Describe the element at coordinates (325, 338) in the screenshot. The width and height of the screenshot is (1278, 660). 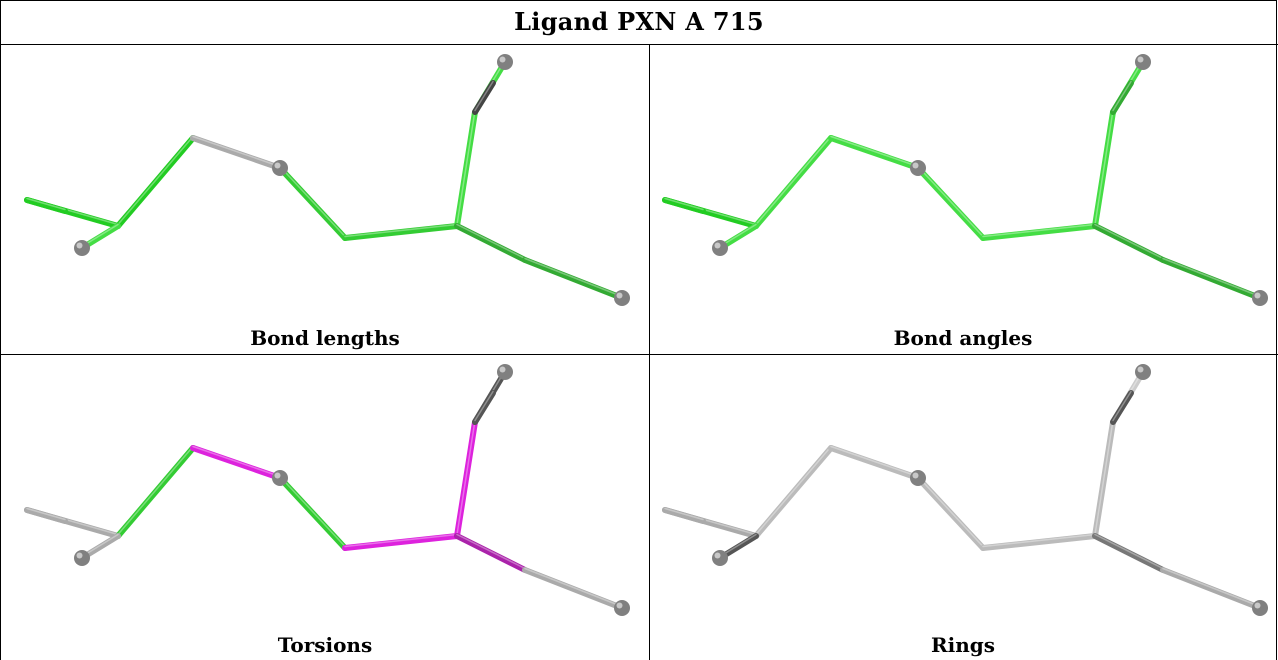
I see `caption-bond-lengths: Bond lengths` at that location.